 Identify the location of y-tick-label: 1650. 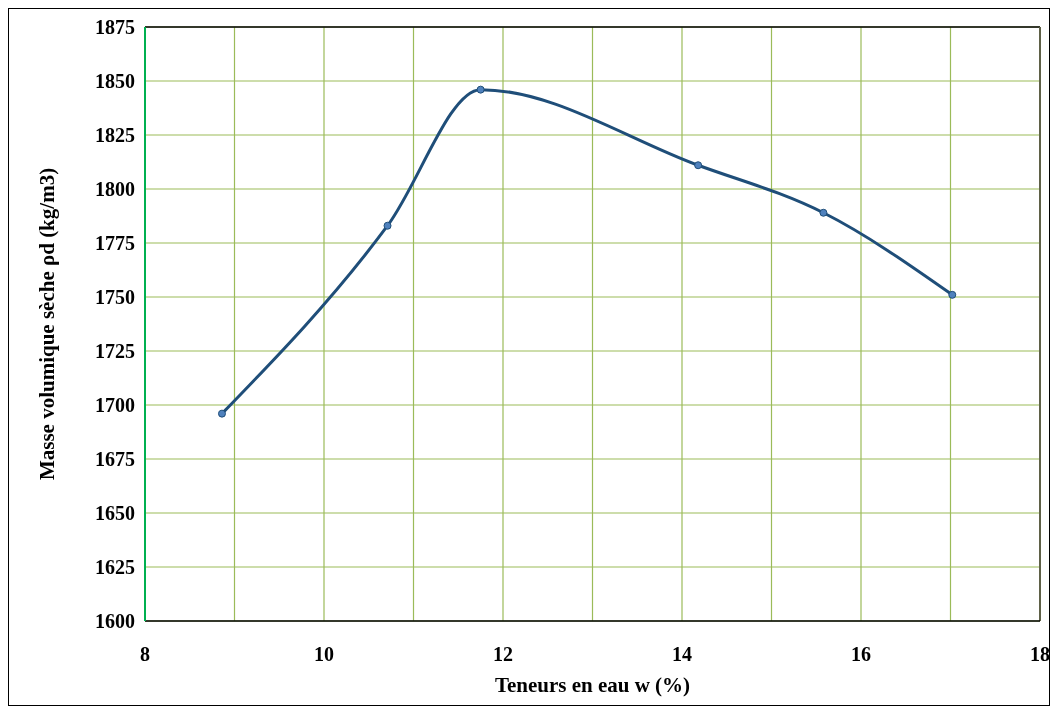
(115, 513).